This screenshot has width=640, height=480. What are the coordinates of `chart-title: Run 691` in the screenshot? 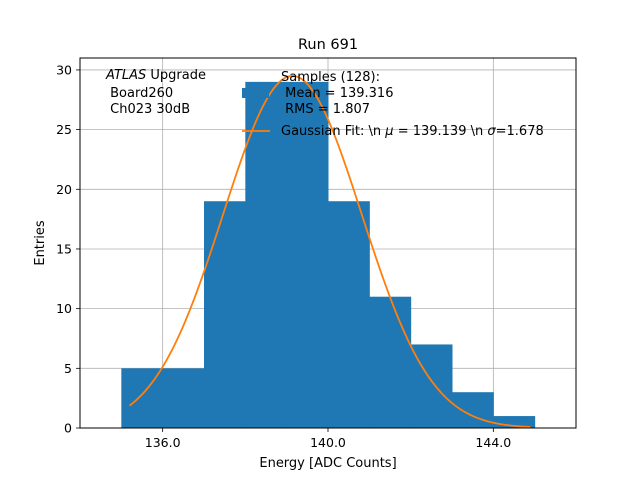 It's located at (328, 45).